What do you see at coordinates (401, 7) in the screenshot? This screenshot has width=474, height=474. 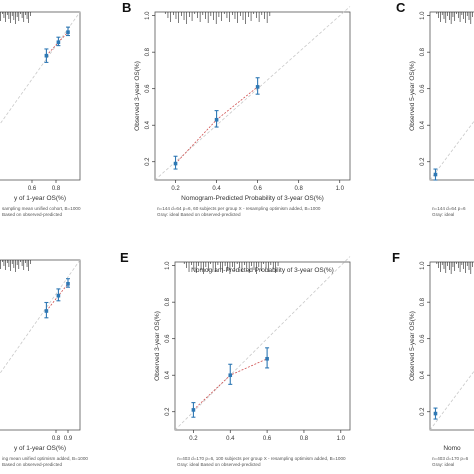 I see `panel-letter: C` at bounding box center [401, 7].